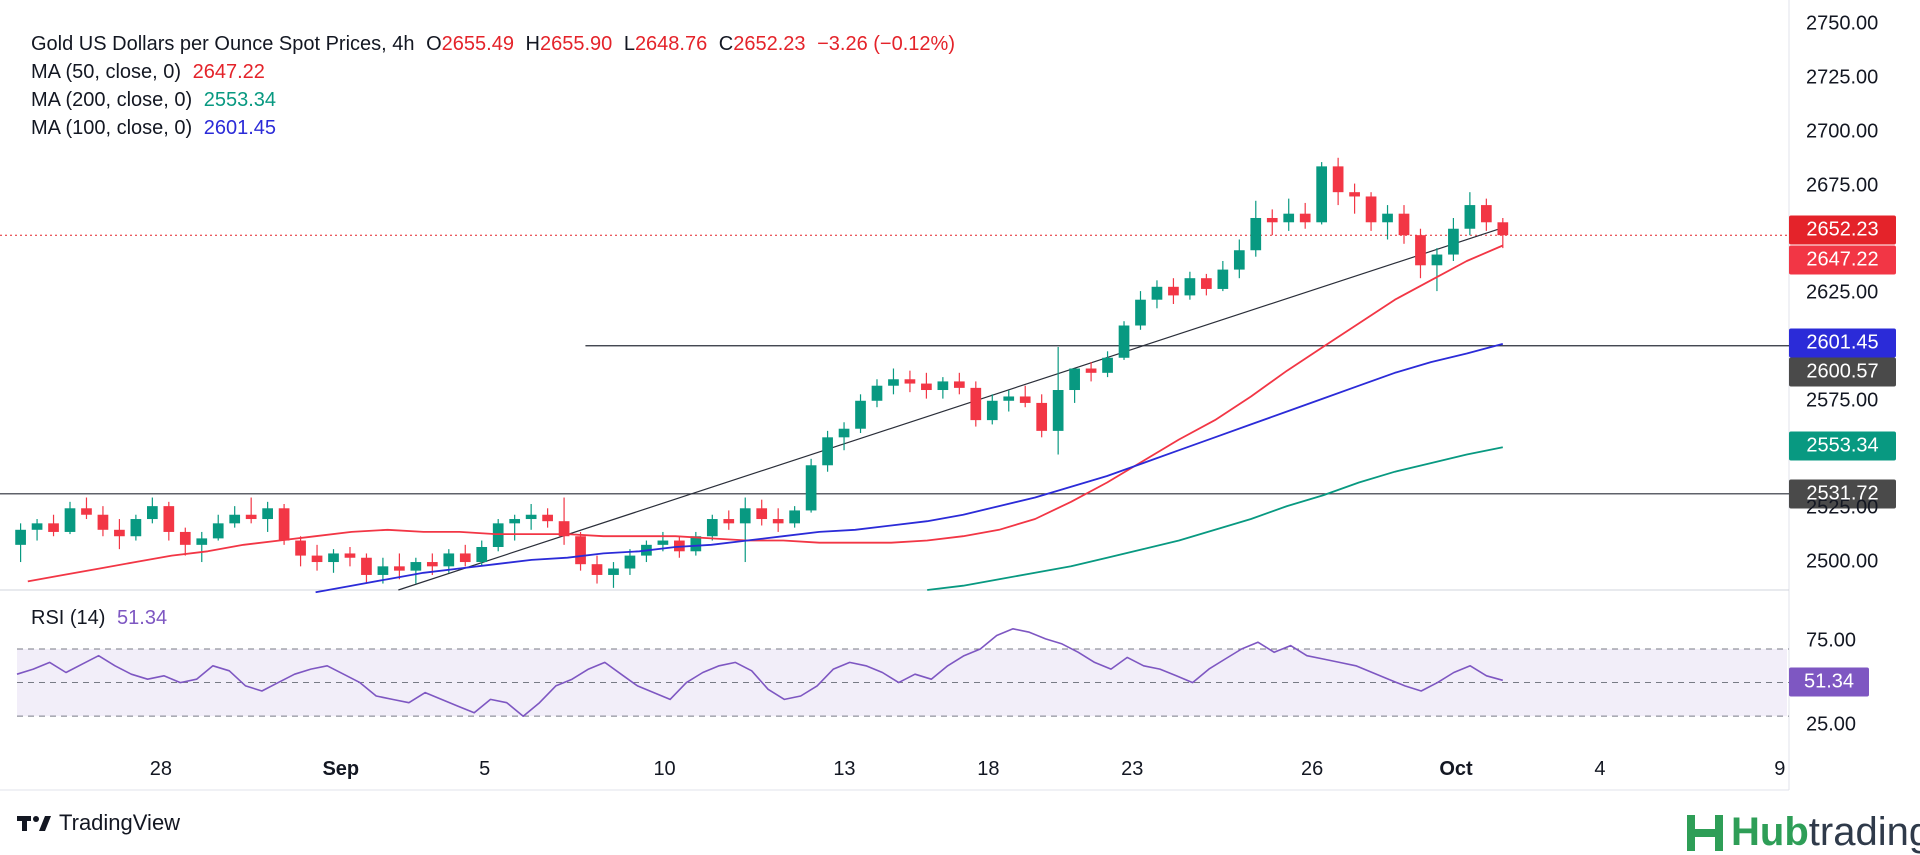 The width and height of the screenshot is (1920, 855). What do you see at coordinates (769, 44) in the screenshot?
I see `close-value: 2652.23` at bounding box center [769, 44].